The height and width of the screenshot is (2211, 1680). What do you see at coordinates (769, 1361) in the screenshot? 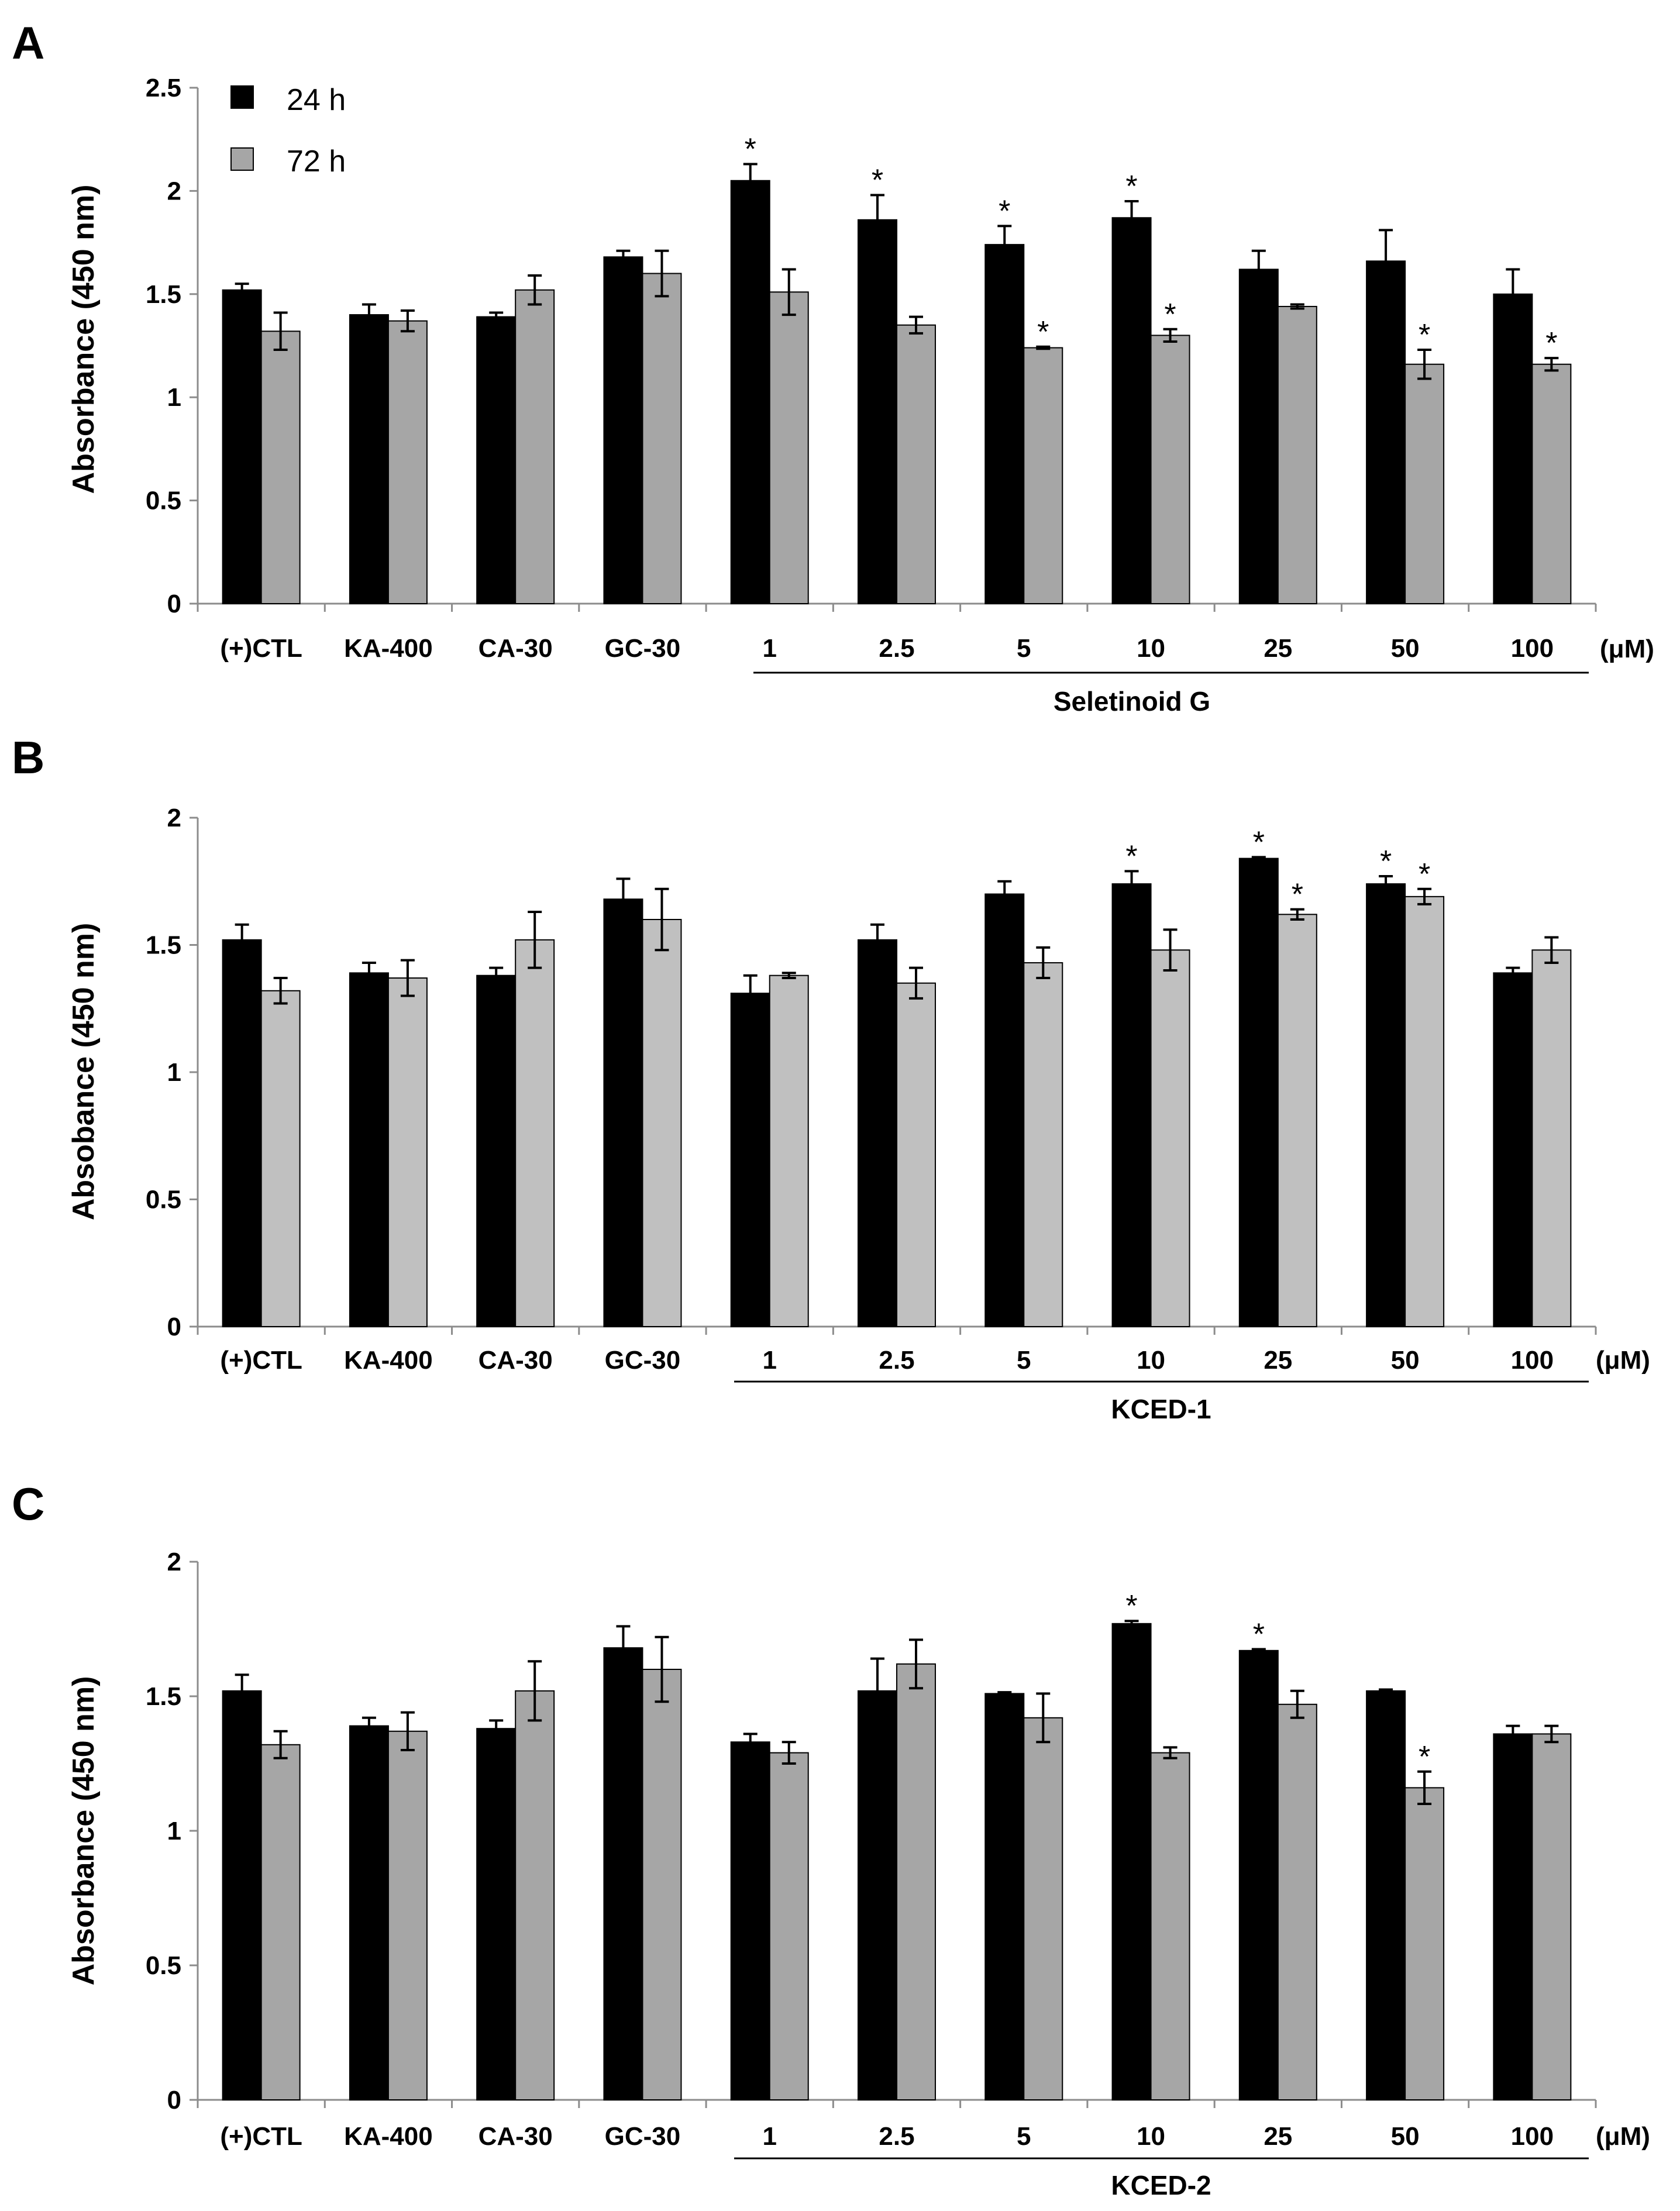
I see `panel-b-category-label: 1` at bounding box center [769, 1361].